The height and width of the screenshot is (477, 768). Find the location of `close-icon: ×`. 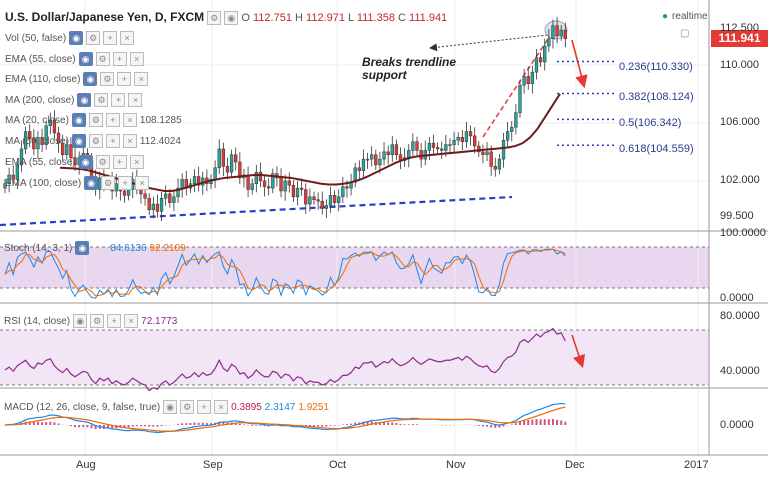

close-icon: × is located at coordinates (142, 183).